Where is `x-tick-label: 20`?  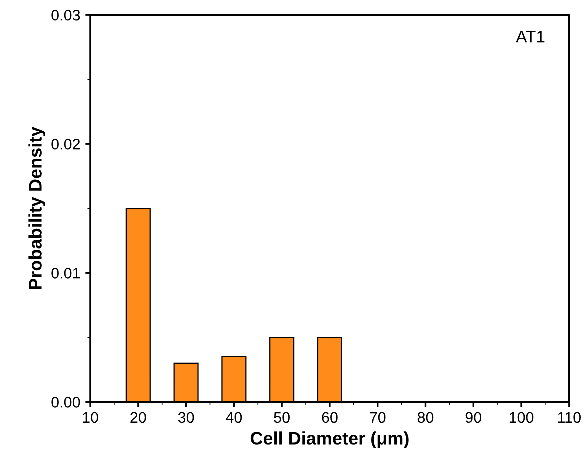
x-tick-label: 20 is located at coordinates (138, 418).